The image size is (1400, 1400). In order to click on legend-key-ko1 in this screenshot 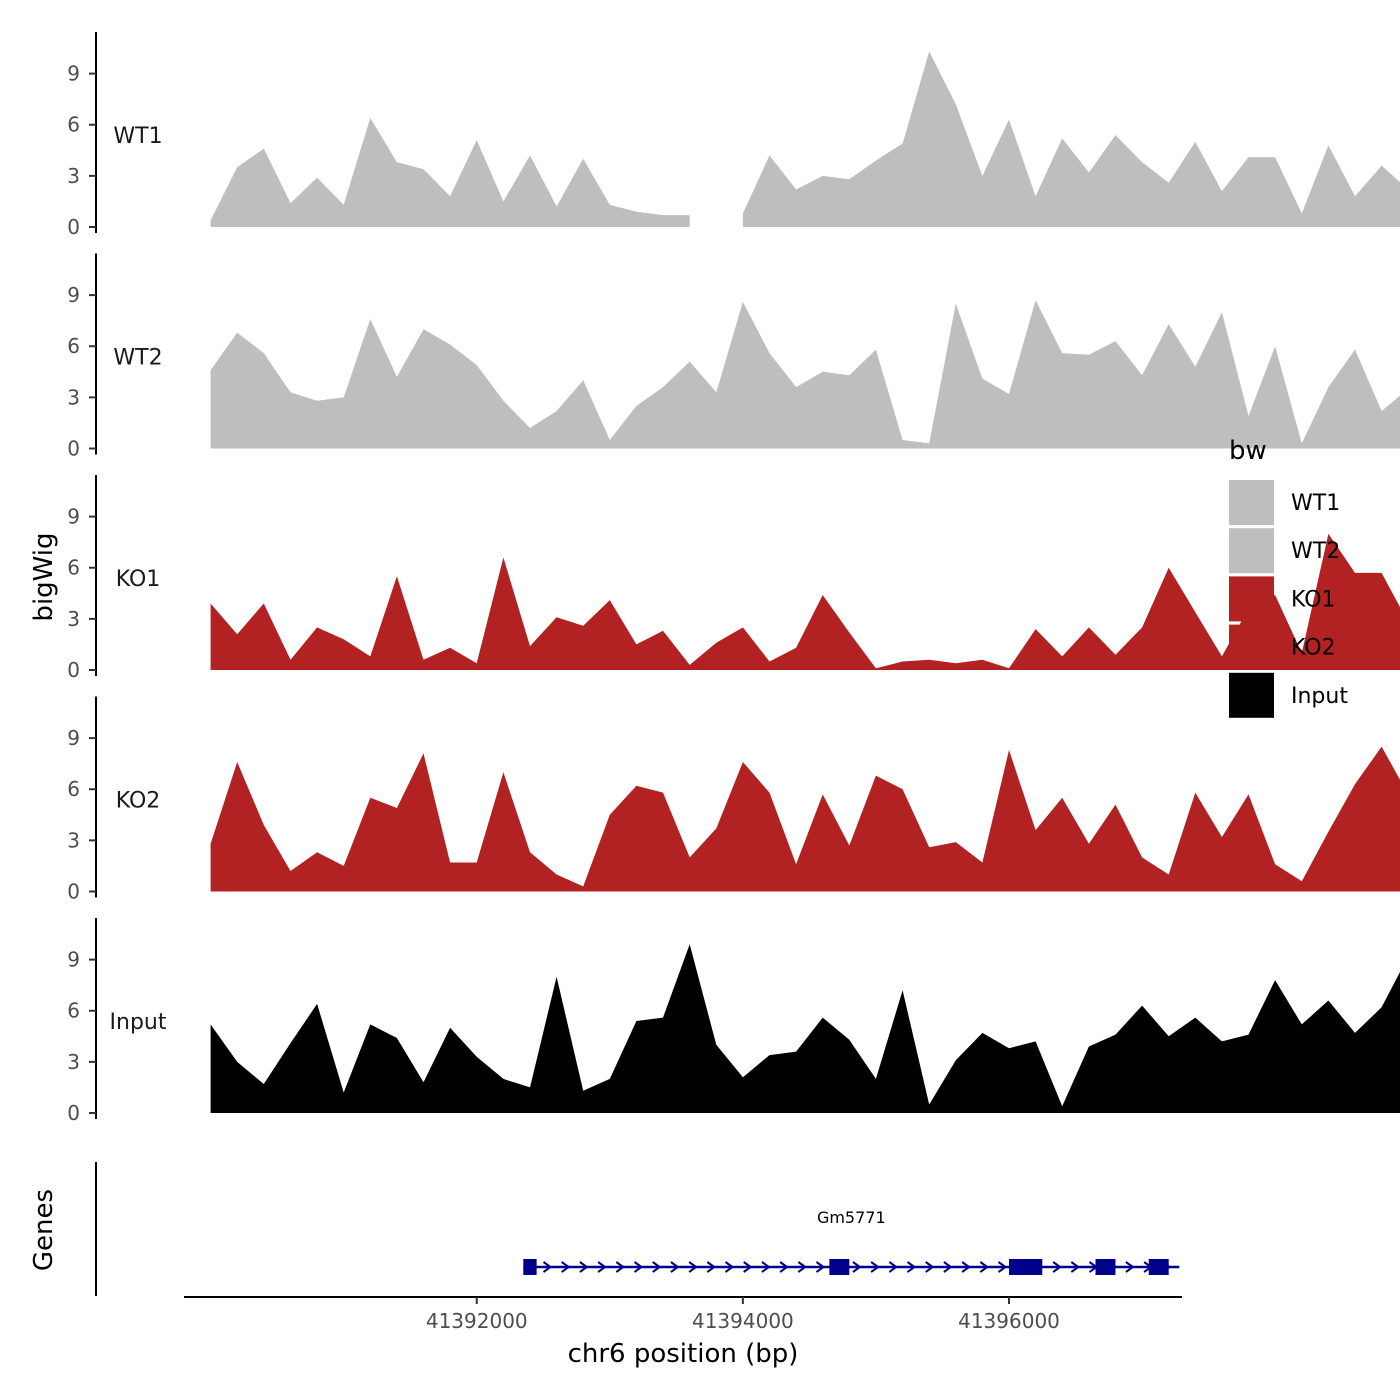, I will do `click(1251, 599)`.